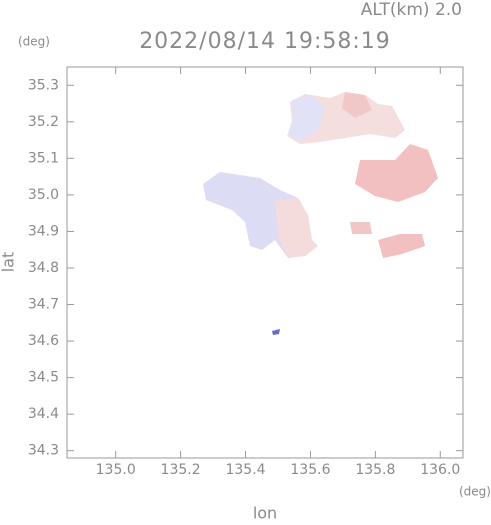 The image size is (491, 525). Describe the element at coordinates (43, 451) in the screenshot. I see `y-tick-label: 34.3` at that location.